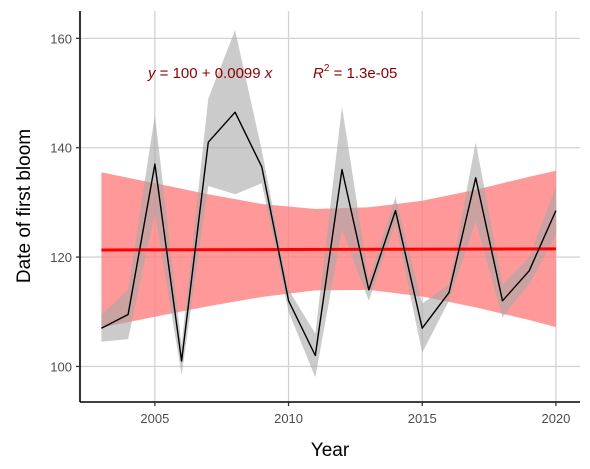  Describe the element at coordinates (154, 418) in the screenshot. I see `x-tick-label-2005: 2005` at that location.